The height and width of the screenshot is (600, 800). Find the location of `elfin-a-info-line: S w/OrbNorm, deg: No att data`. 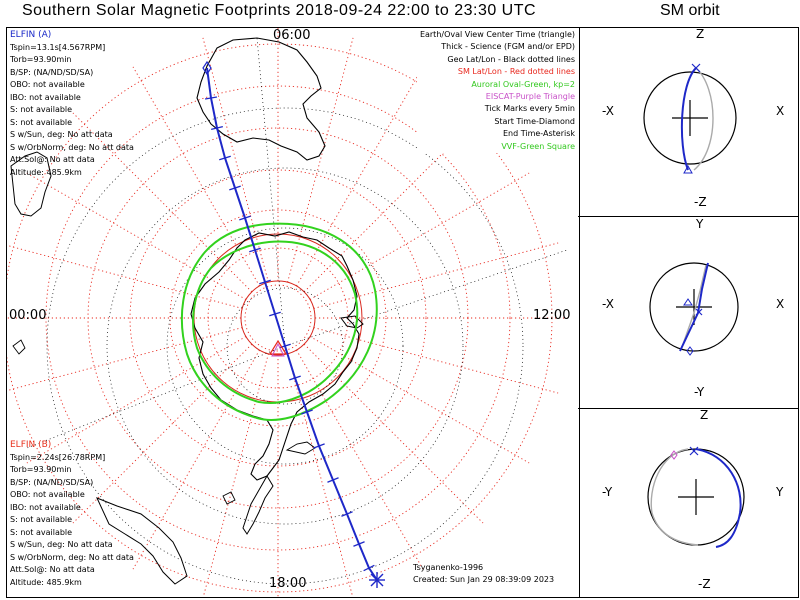

elfin-a-info-line: S w/OrbNorm, deg: No att data is located at coordinates (72, 147).